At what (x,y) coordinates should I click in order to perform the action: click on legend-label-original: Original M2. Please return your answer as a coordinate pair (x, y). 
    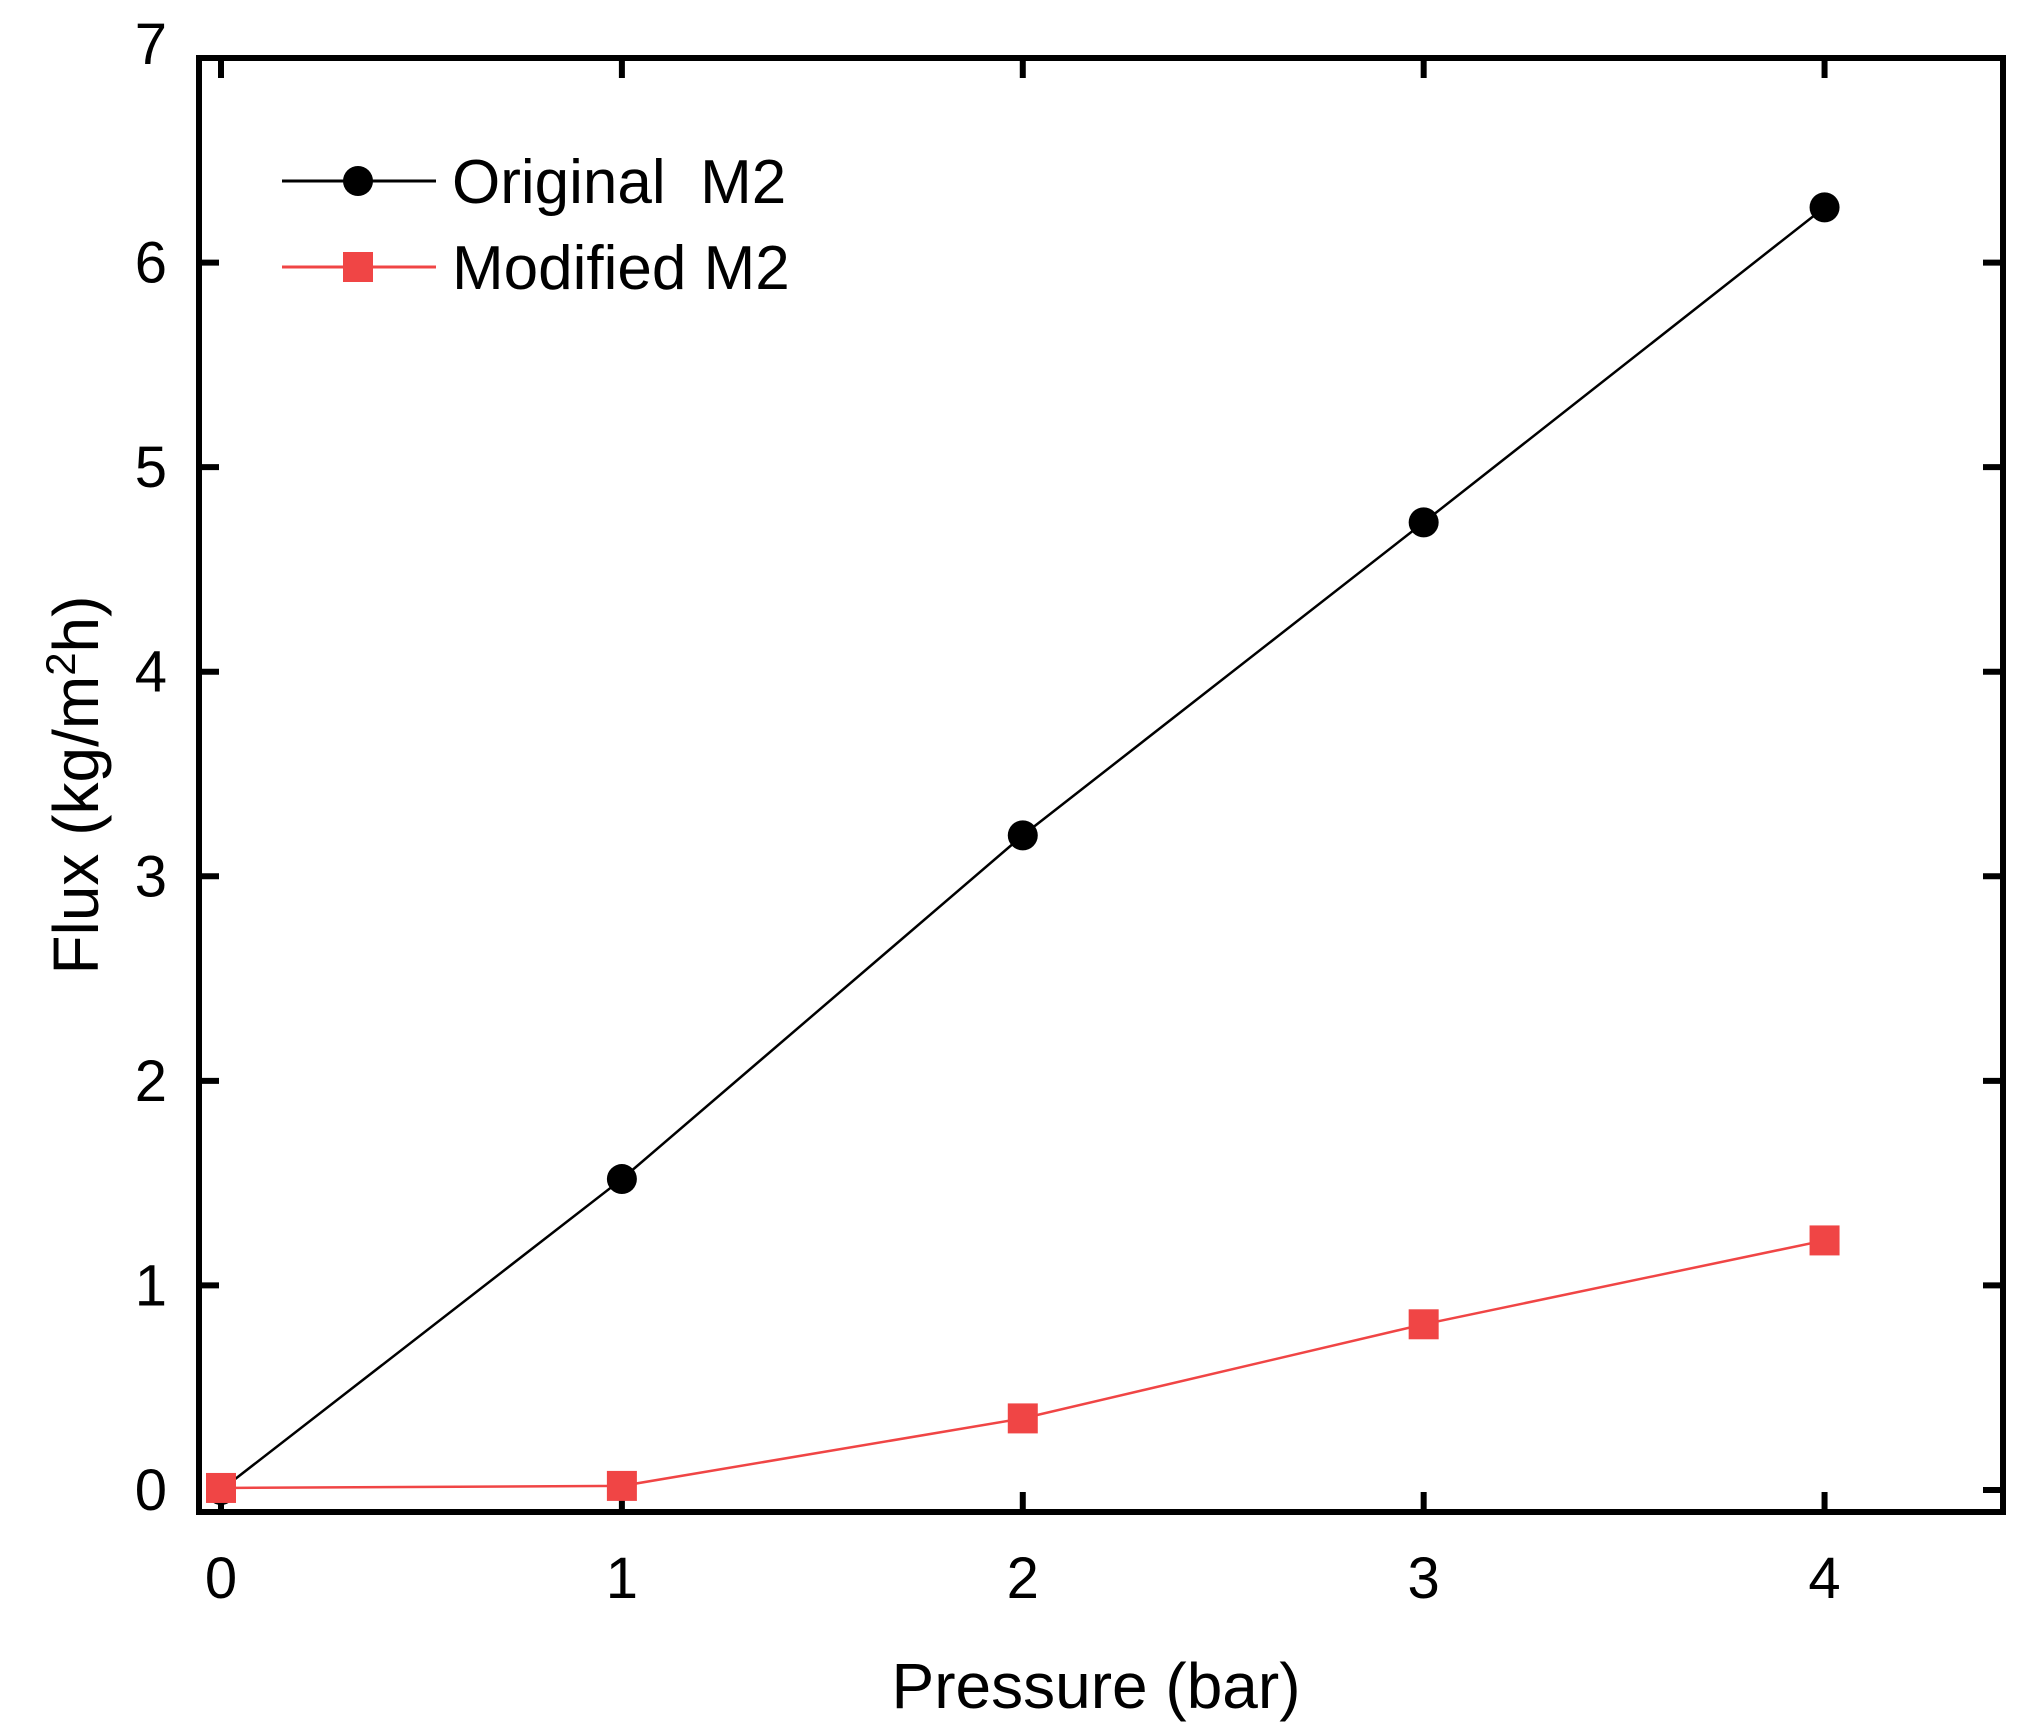
    Looking at the image, I should click on (619, 182).